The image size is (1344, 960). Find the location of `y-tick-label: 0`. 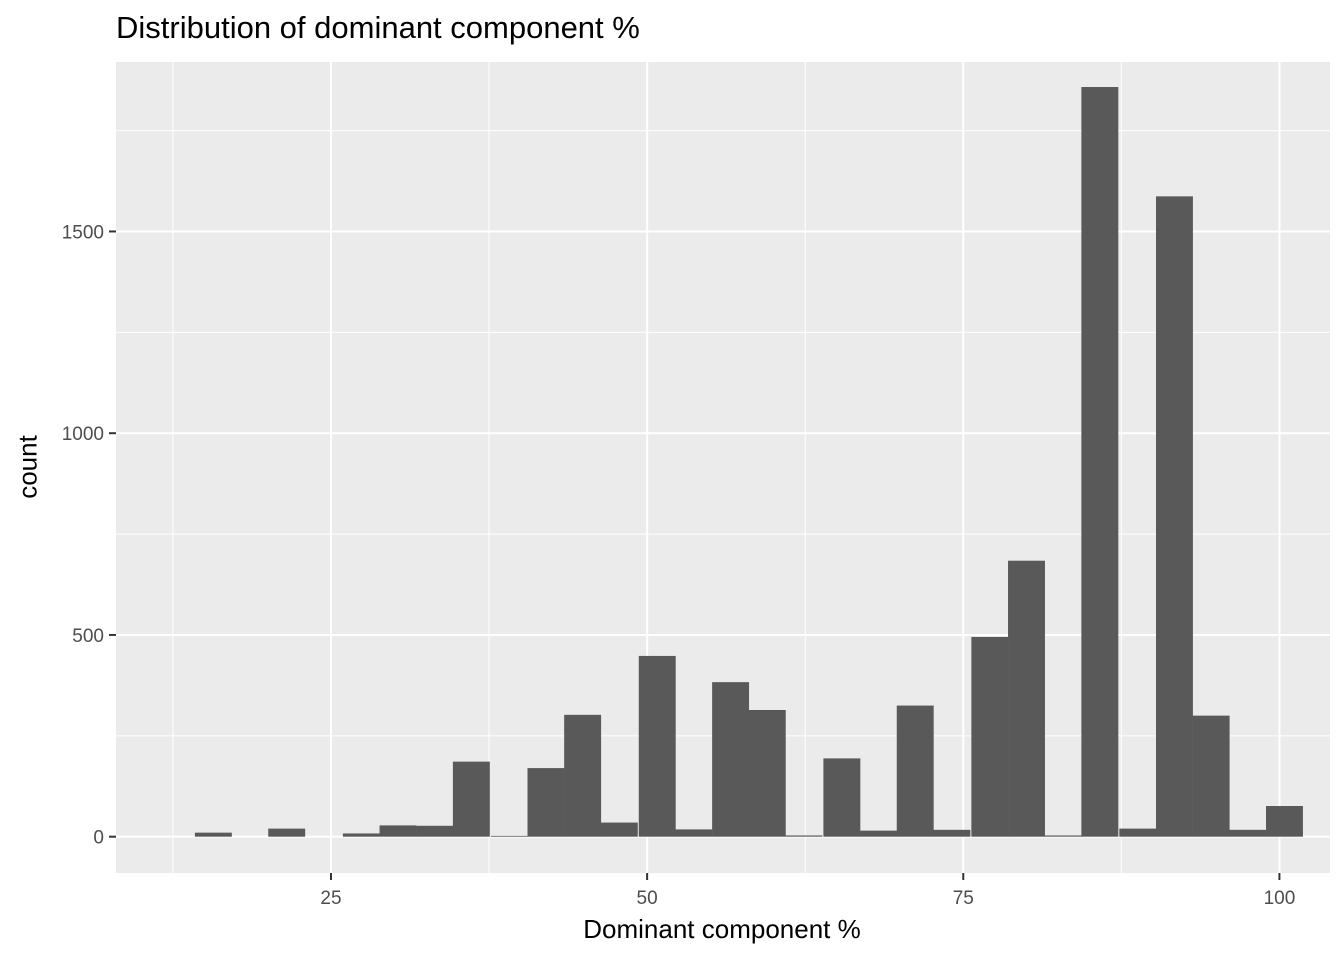

y-tick-label: 0 is located at coordinates (98, 838).